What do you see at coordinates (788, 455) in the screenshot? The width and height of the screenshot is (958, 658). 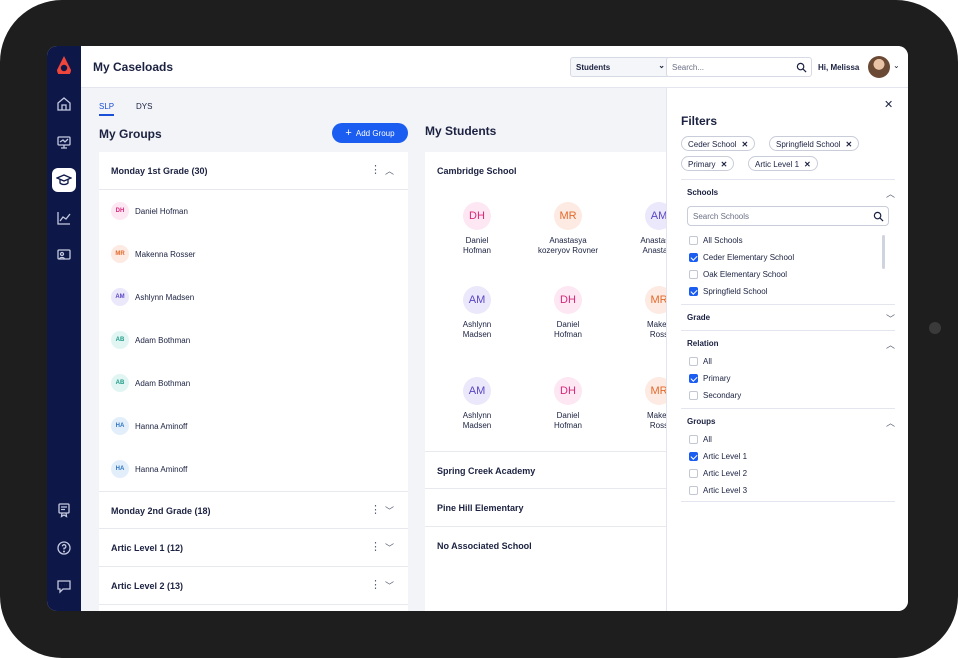 I see `groups-filter-section: Groups ︿` at bounding box center [788, 455].